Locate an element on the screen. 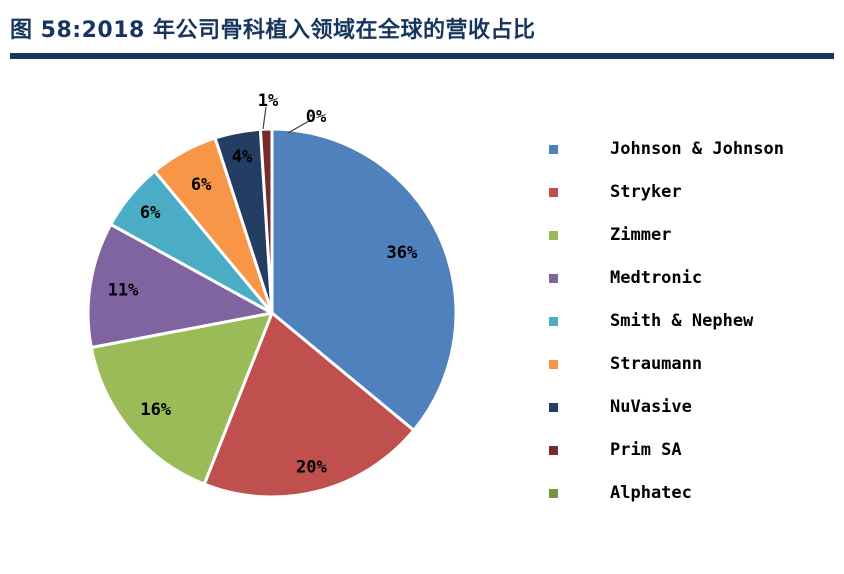  pie-label: 0% is located at coordinates (316, 117).